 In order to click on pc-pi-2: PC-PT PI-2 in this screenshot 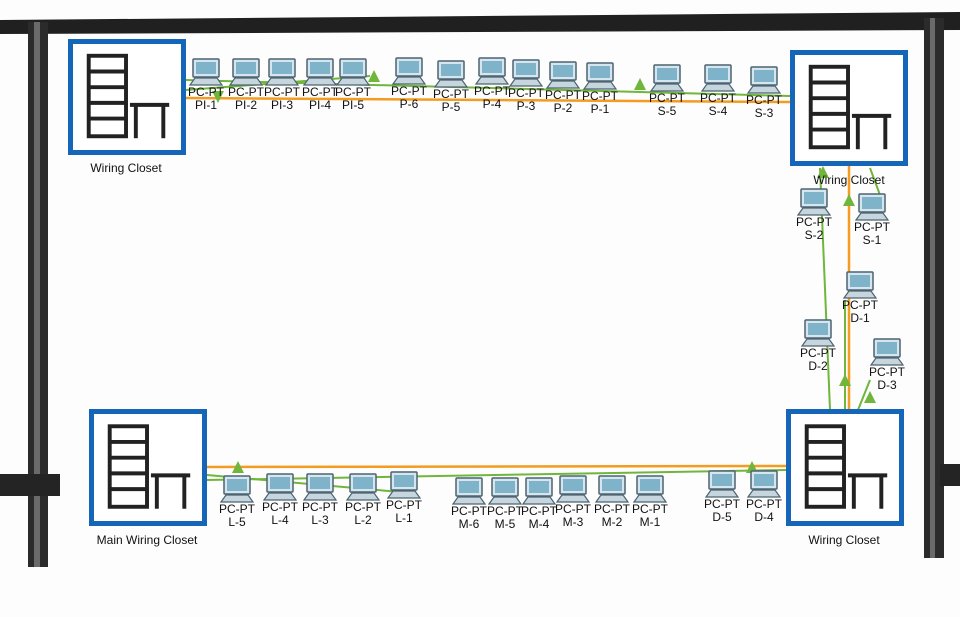, I will do `click(246, 85)`.